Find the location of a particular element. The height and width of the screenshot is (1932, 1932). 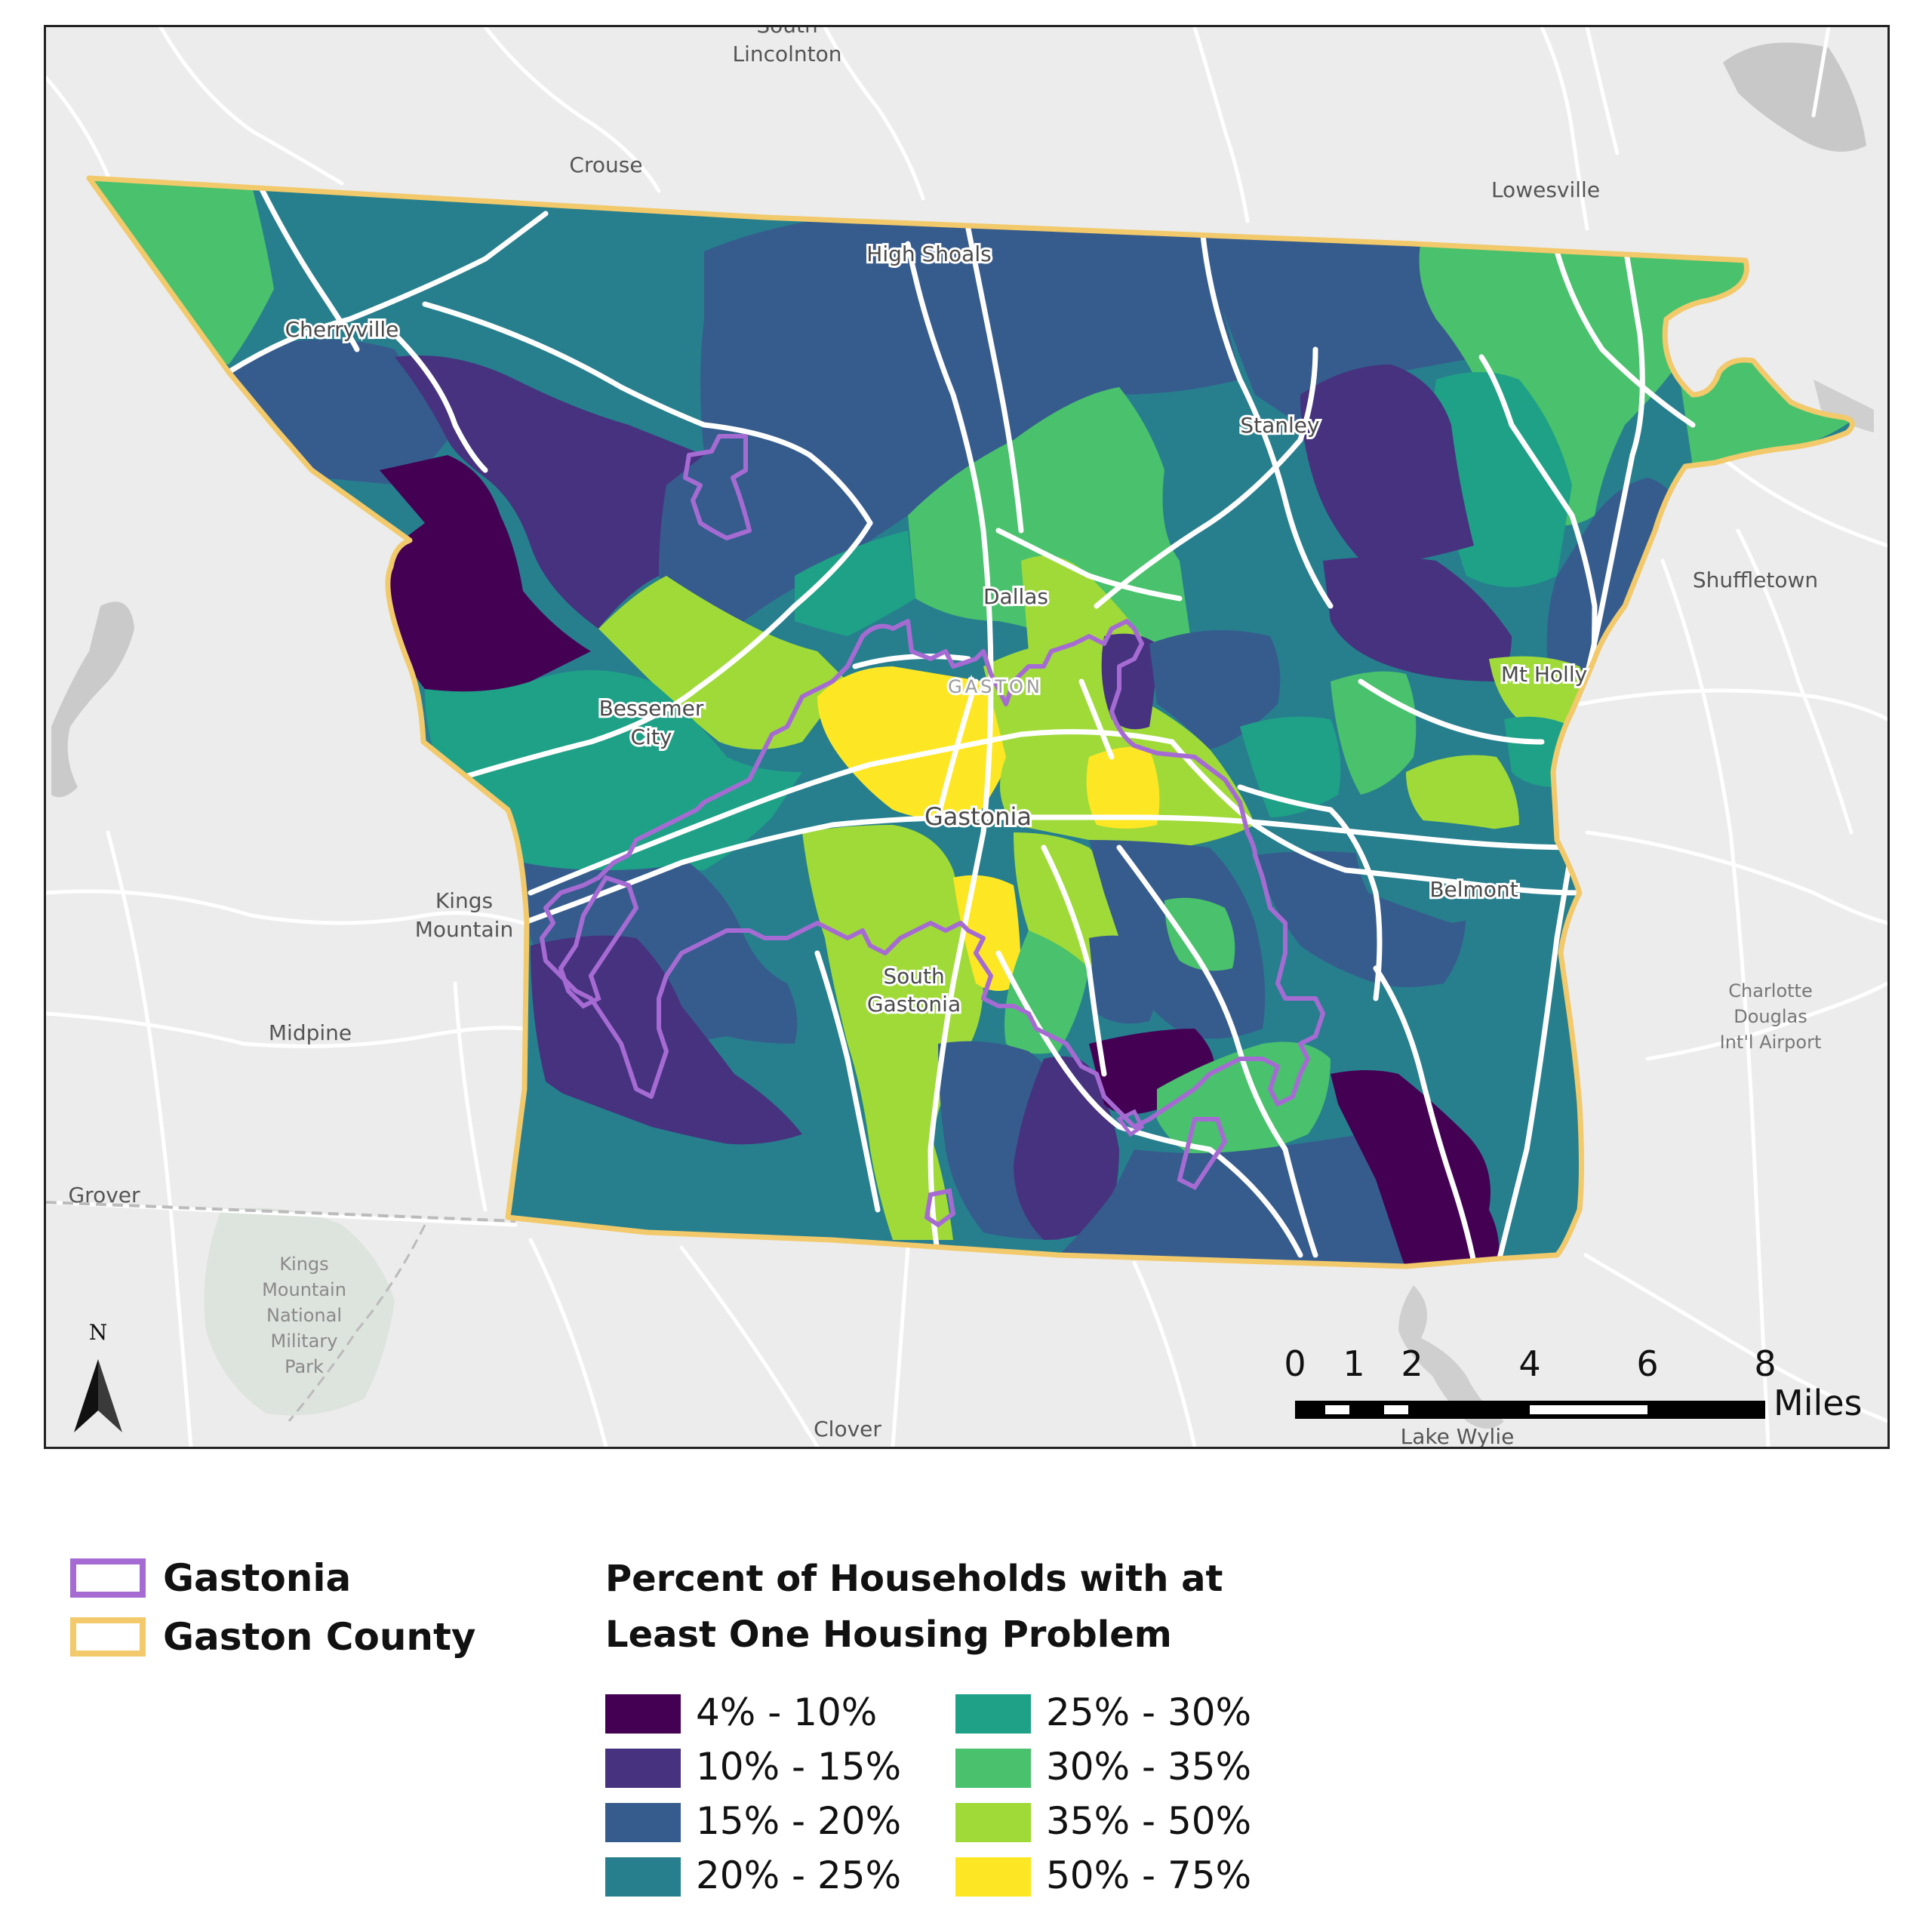

place-label: Clover is located at coordinates (847, 1429).